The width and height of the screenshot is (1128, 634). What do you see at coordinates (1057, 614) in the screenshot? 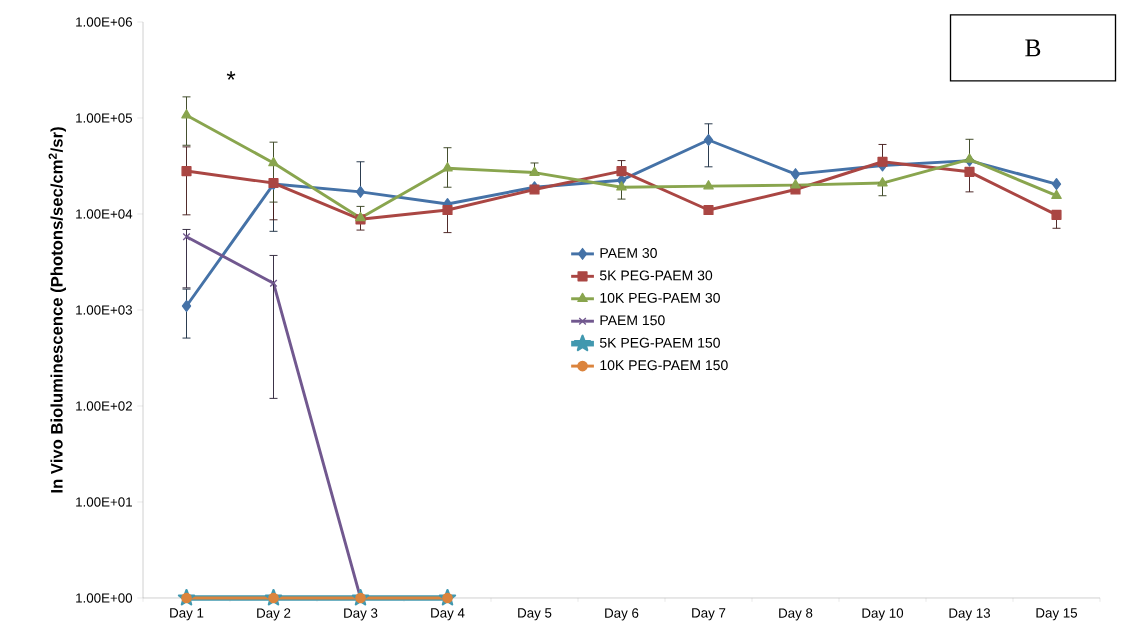
I see `x-tick-label: Day 15` at bounding box center [1057, 614].